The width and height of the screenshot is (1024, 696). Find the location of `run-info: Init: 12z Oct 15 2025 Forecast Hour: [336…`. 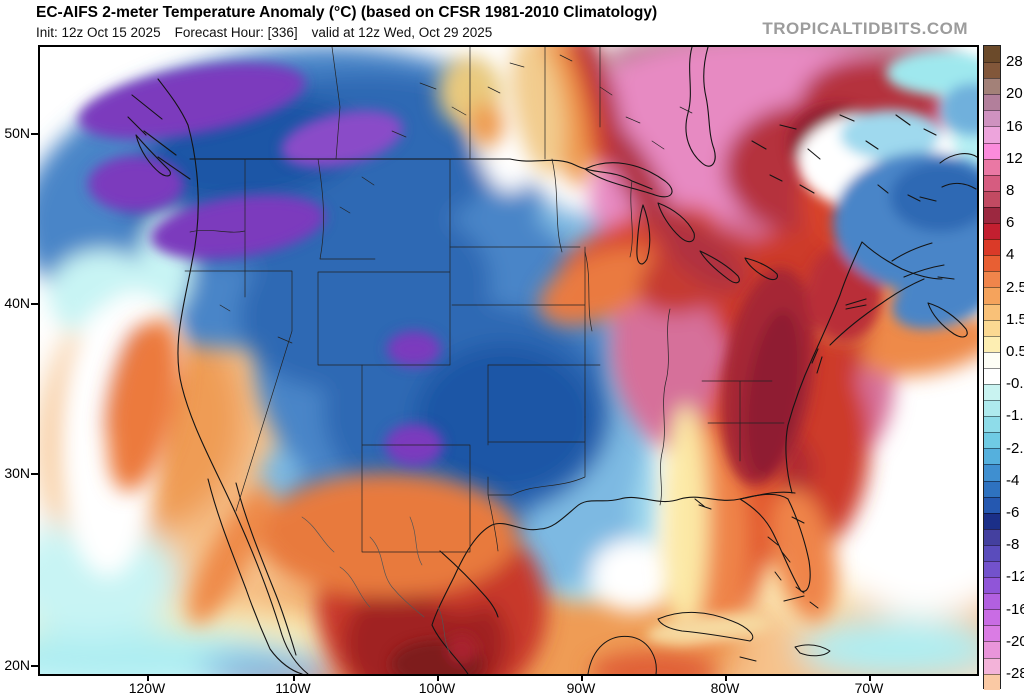

run-info: Init: 12z Oct 15 2025 Forecast Hour: [336… is located at coordinates (271, 32).